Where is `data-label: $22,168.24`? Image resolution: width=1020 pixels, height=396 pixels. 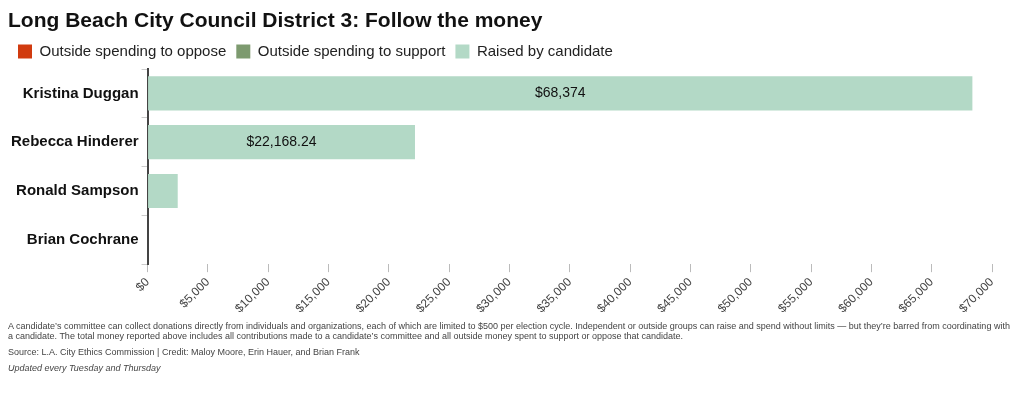
data-label: $22,168.24 is located at coordinates (281, 141).